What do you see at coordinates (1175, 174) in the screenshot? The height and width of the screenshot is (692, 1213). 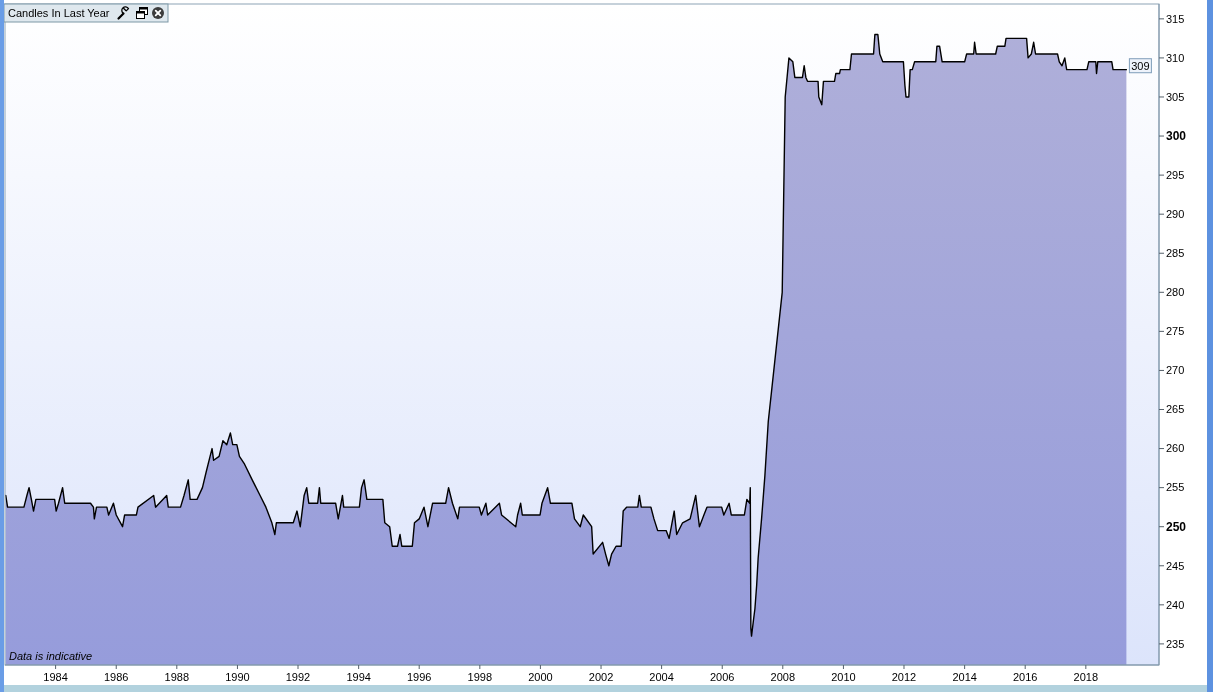 I see `y-tick-label: 295` at bounding box center [1175, 174].